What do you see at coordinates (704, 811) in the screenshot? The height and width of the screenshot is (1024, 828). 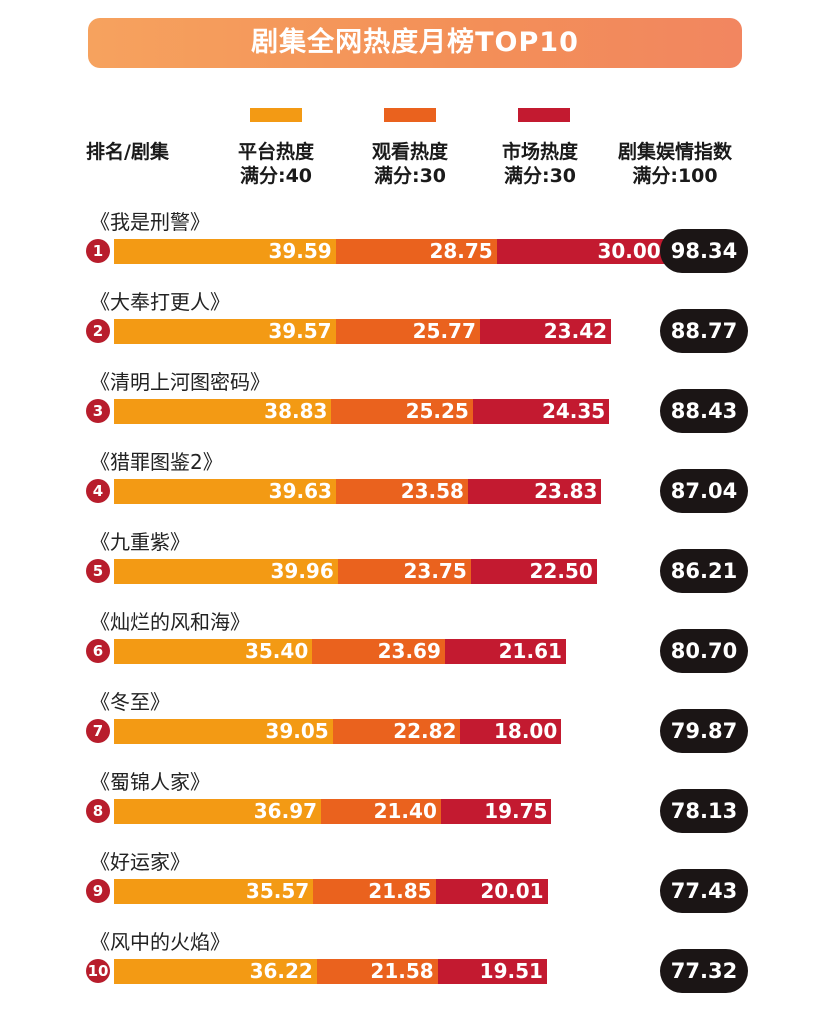 I see `index-value-8: 78.13` at bounding box center [704, 811].